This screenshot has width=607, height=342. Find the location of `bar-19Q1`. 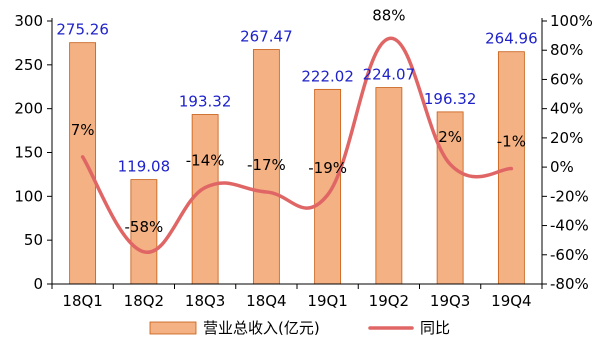

bar-19Q1 is located at coordinates (328, 186).